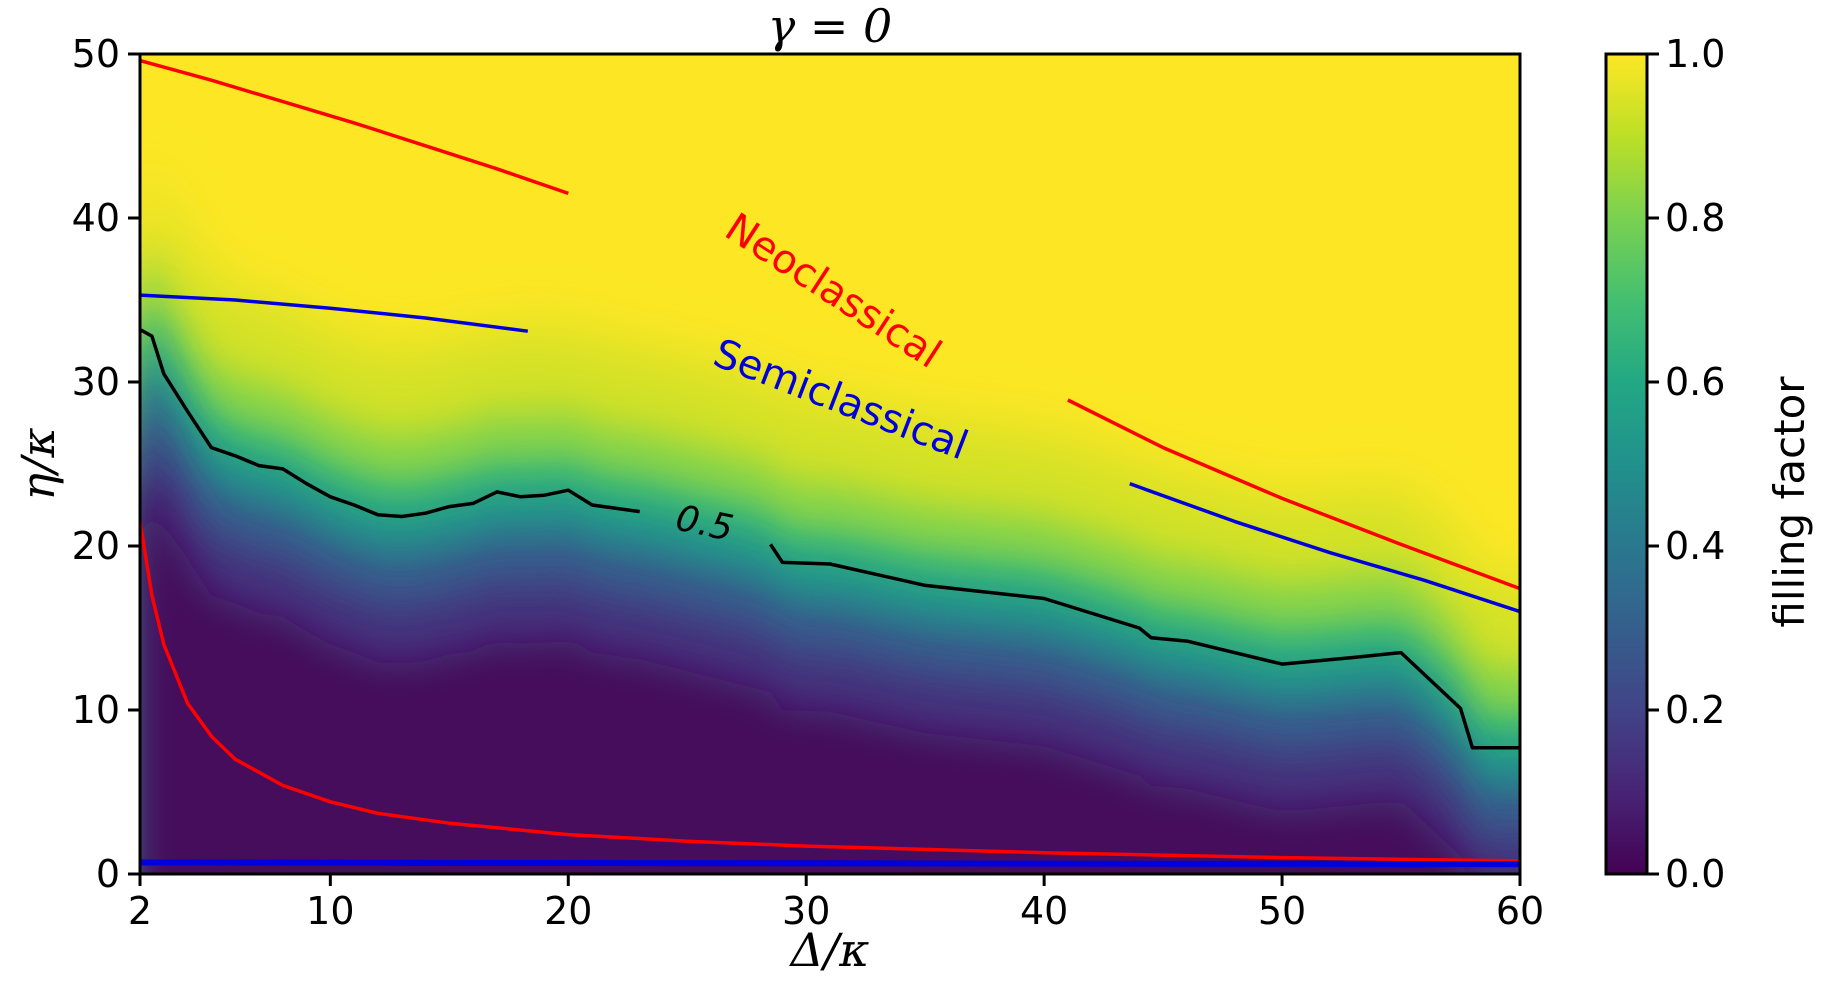 The image size is (1839, 981). I want to click on x-tick-label: 60, so click(1520, 911).